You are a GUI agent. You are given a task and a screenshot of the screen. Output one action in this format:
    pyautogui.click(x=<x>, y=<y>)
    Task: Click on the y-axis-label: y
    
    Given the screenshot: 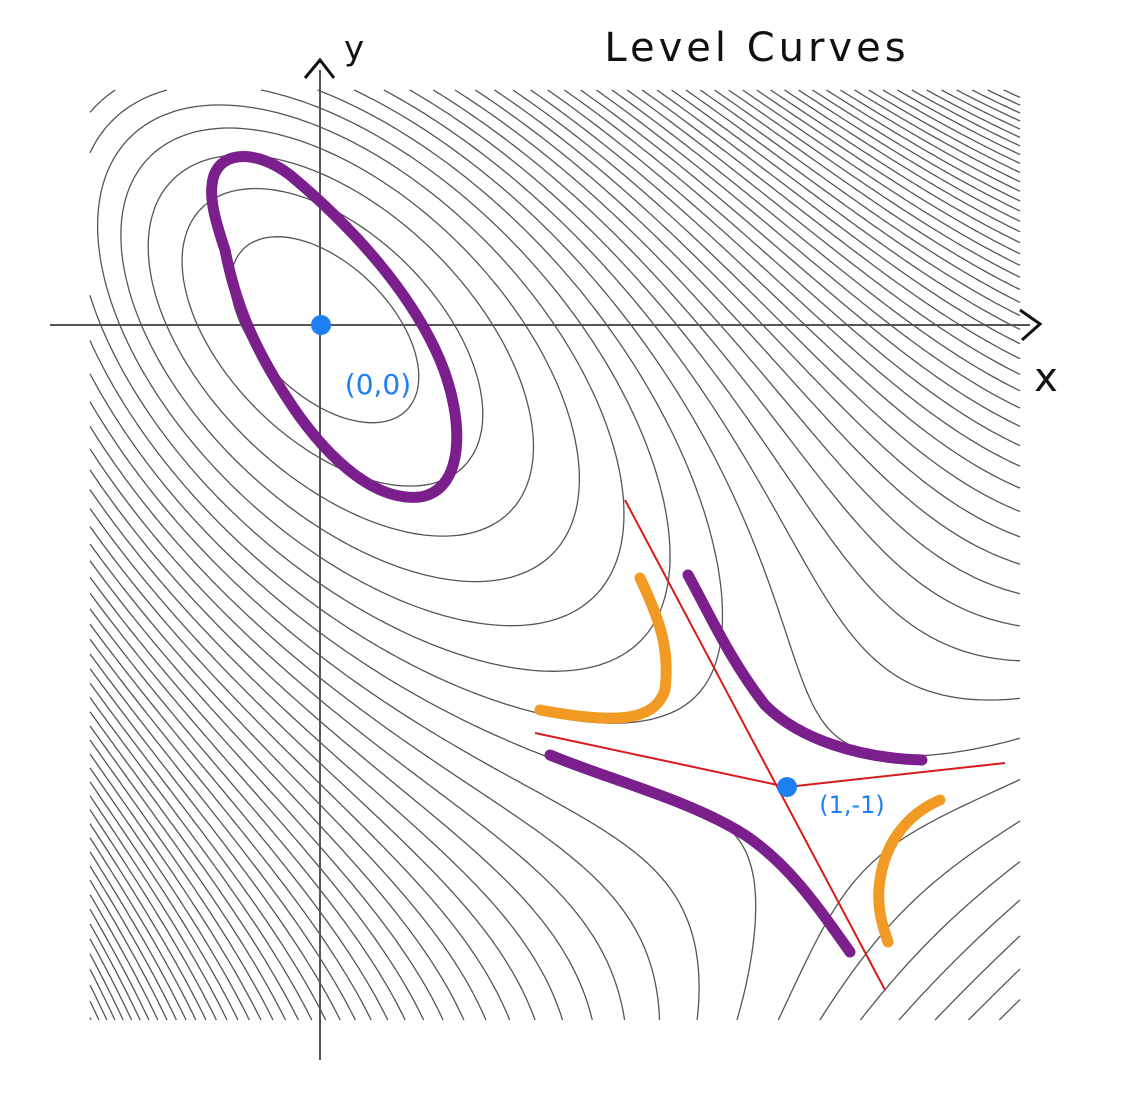 What is the action you would take?
    pyautogui.click(x=354, y=49)
    